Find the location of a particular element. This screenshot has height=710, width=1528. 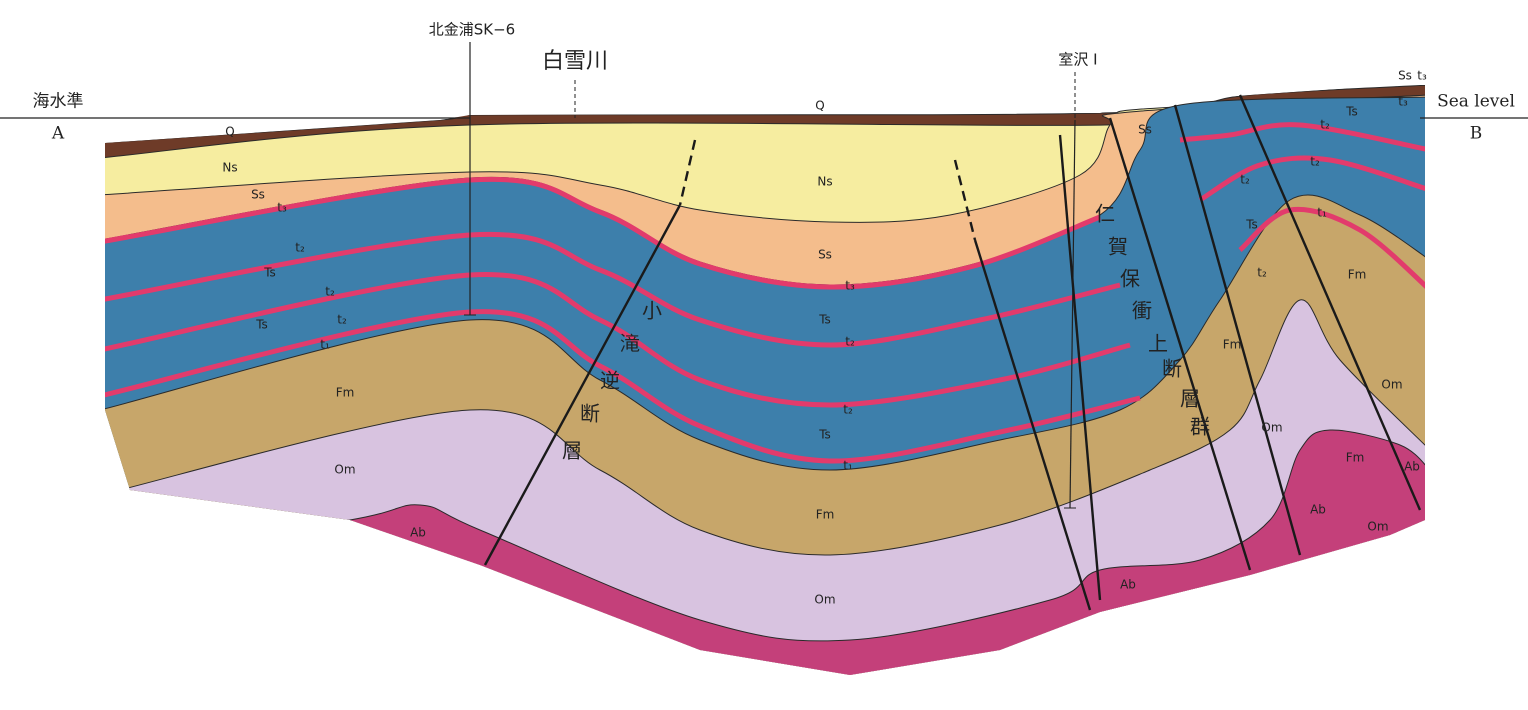

sea-level-label: 海水準 is located at coordinates (58, 102).